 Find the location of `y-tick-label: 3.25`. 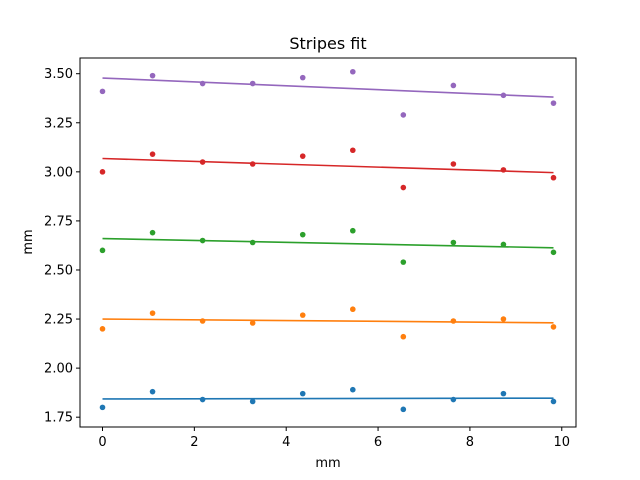

y-tick-label: 3.25 is located at coordinates (58, 123).